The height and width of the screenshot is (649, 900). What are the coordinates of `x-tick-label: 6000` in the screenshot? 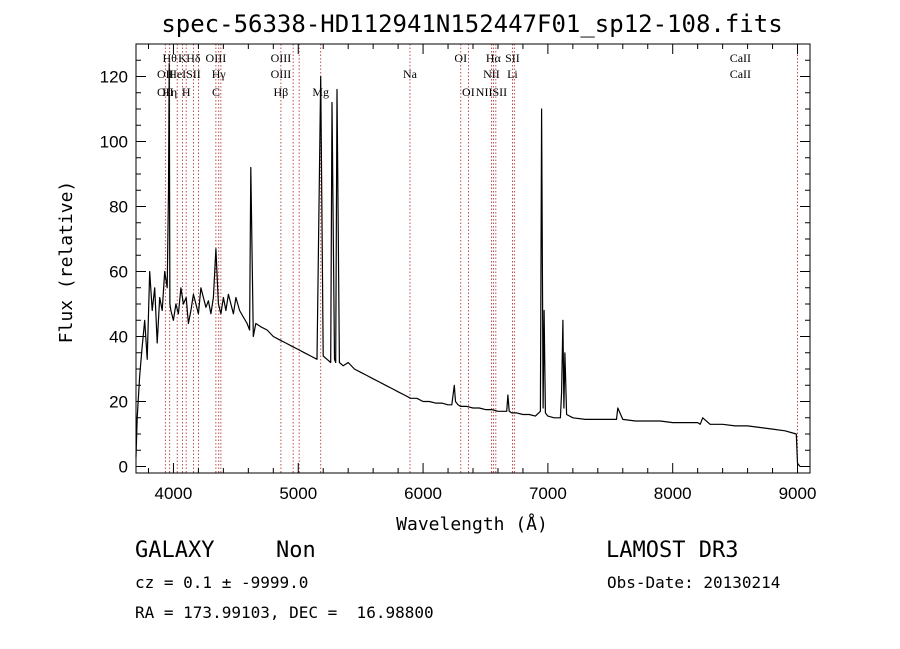 It's located at (423, 493).